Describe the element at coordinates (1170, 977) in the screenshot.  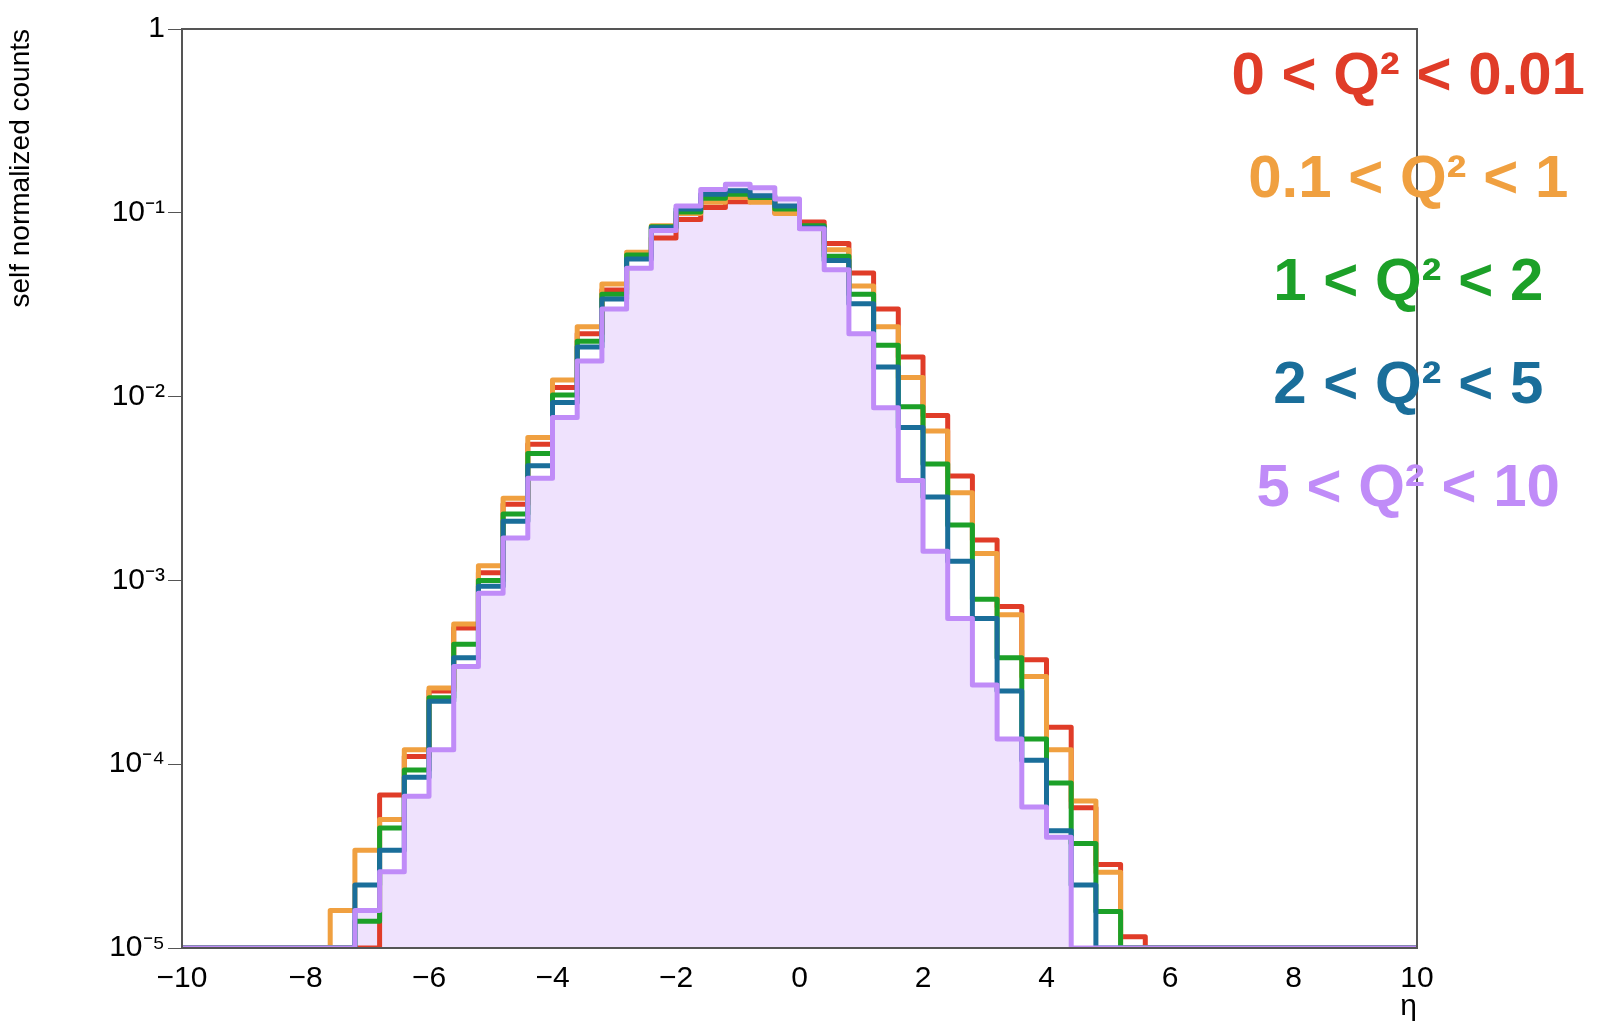
I see `x-tick-label: 6` at that location.